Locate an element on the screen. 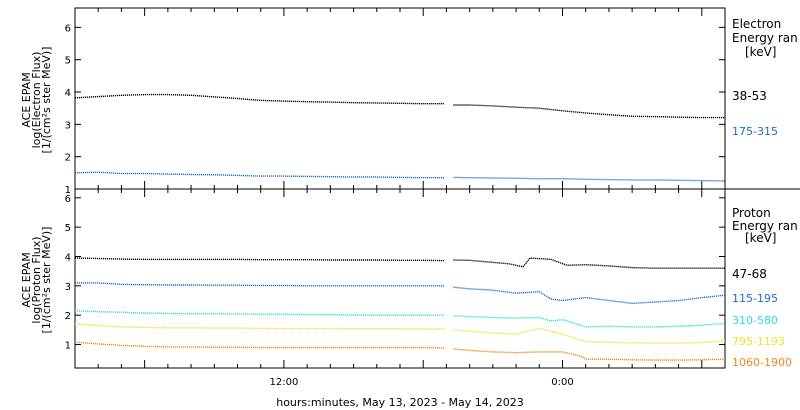 Image resolution: width=800 pixels, height=410 pixels. electron-legend-title-2: Energy ran is located at coordinates (765, 38).